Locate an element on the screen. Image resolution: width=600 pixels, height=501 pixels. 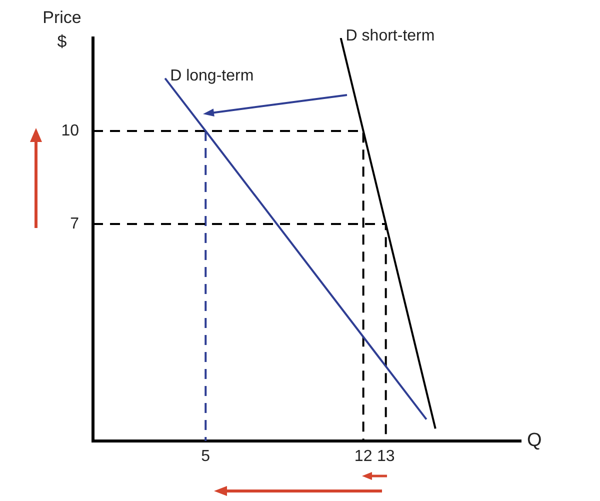
y-axis-title: Price $ is located at coordinates (62, 29).